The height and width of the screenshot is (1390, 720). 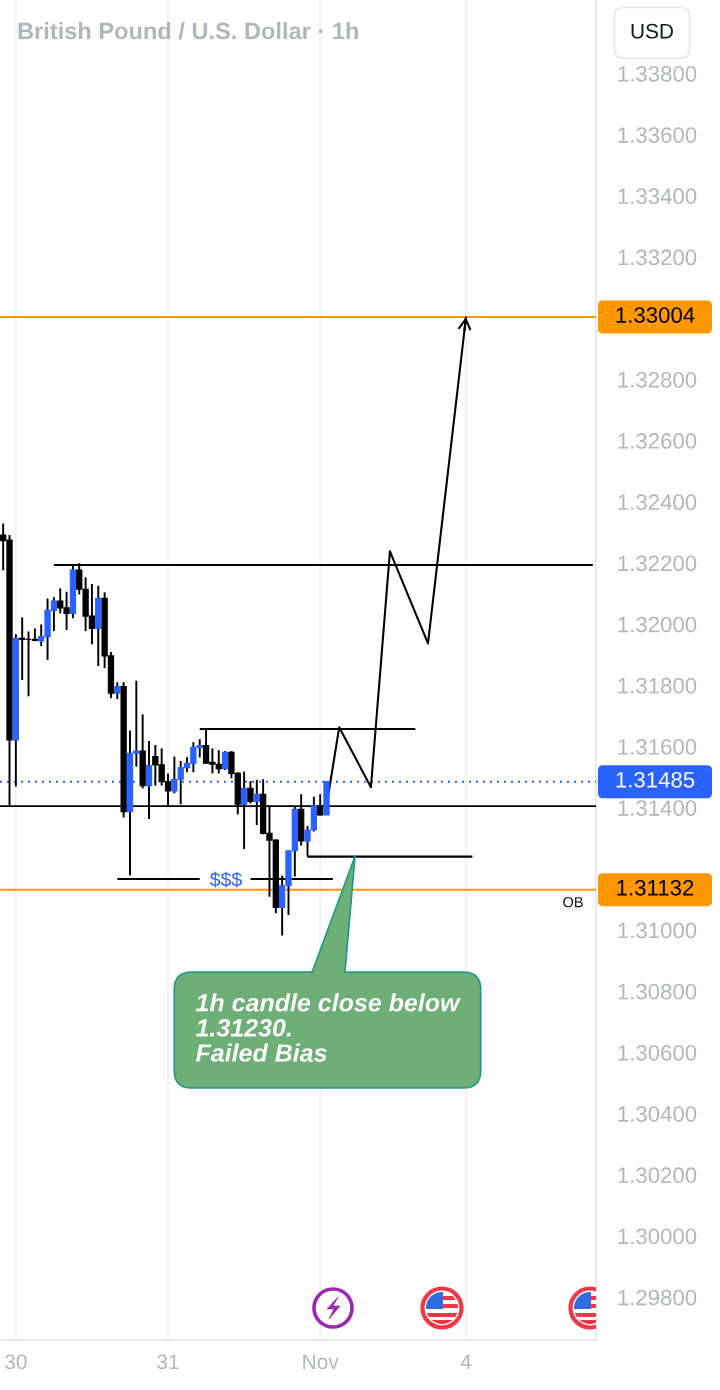 I want to click on y-tick-label: 1.32000, so click(x=657, y=624).